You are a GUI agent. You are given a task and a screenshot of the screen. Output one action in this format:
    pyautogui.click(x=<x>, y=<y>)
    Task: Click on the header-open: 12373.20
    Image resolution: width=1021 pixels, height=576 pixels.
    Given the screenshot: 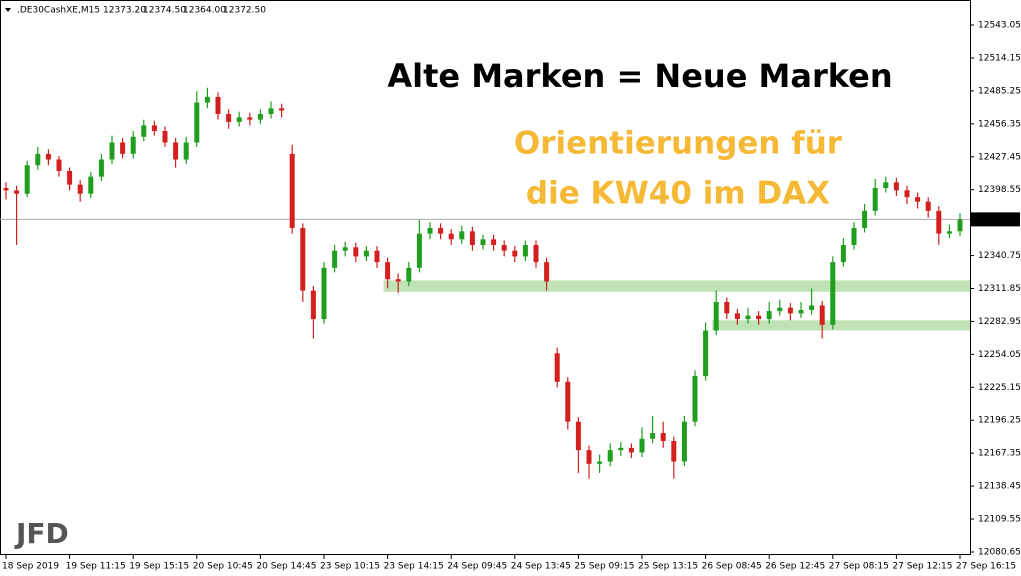 What is the action you would take?
    pyautogui.click(x=124, y=11)
    